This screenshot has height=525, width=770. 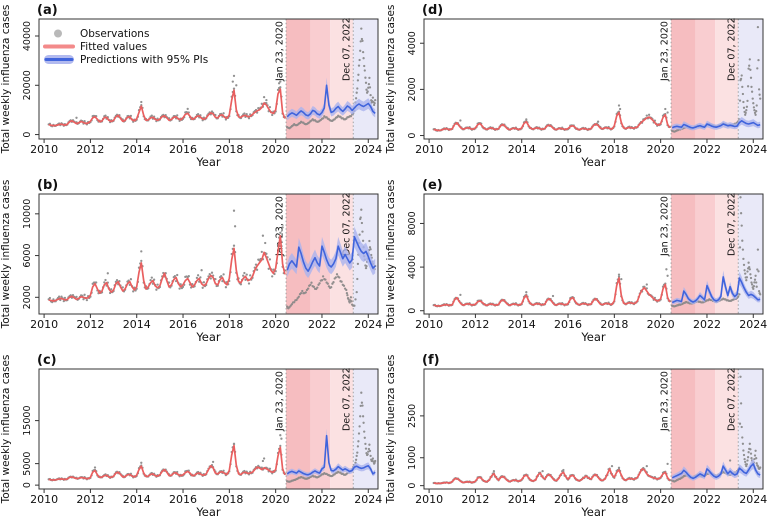 What do you see at coordinates (347, 49) in the screenshot?
I see `event-label-2: Dec 07, 2022` at bounding box center [347, 49].